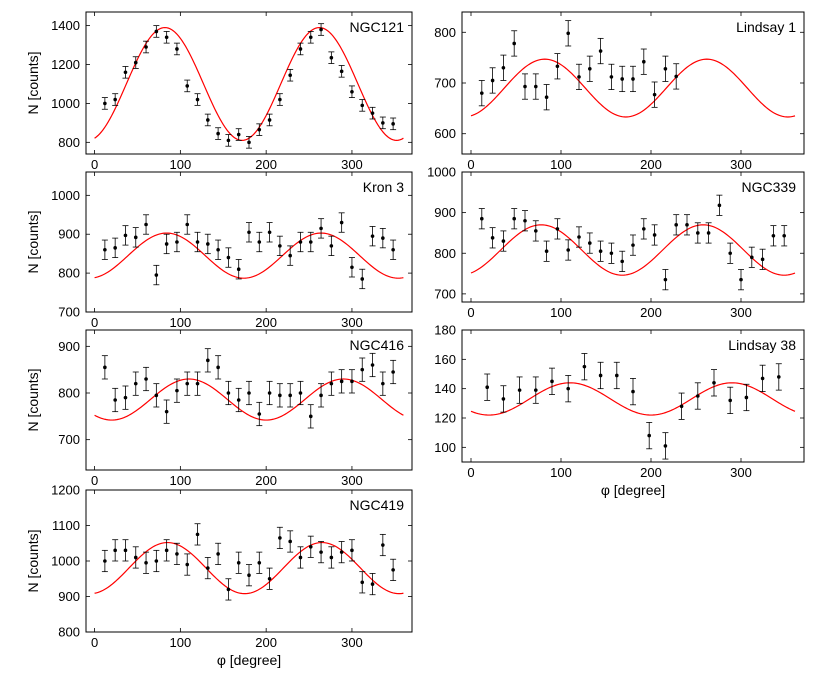  I want to click on y-tick-label: 800, so click(445, 32).